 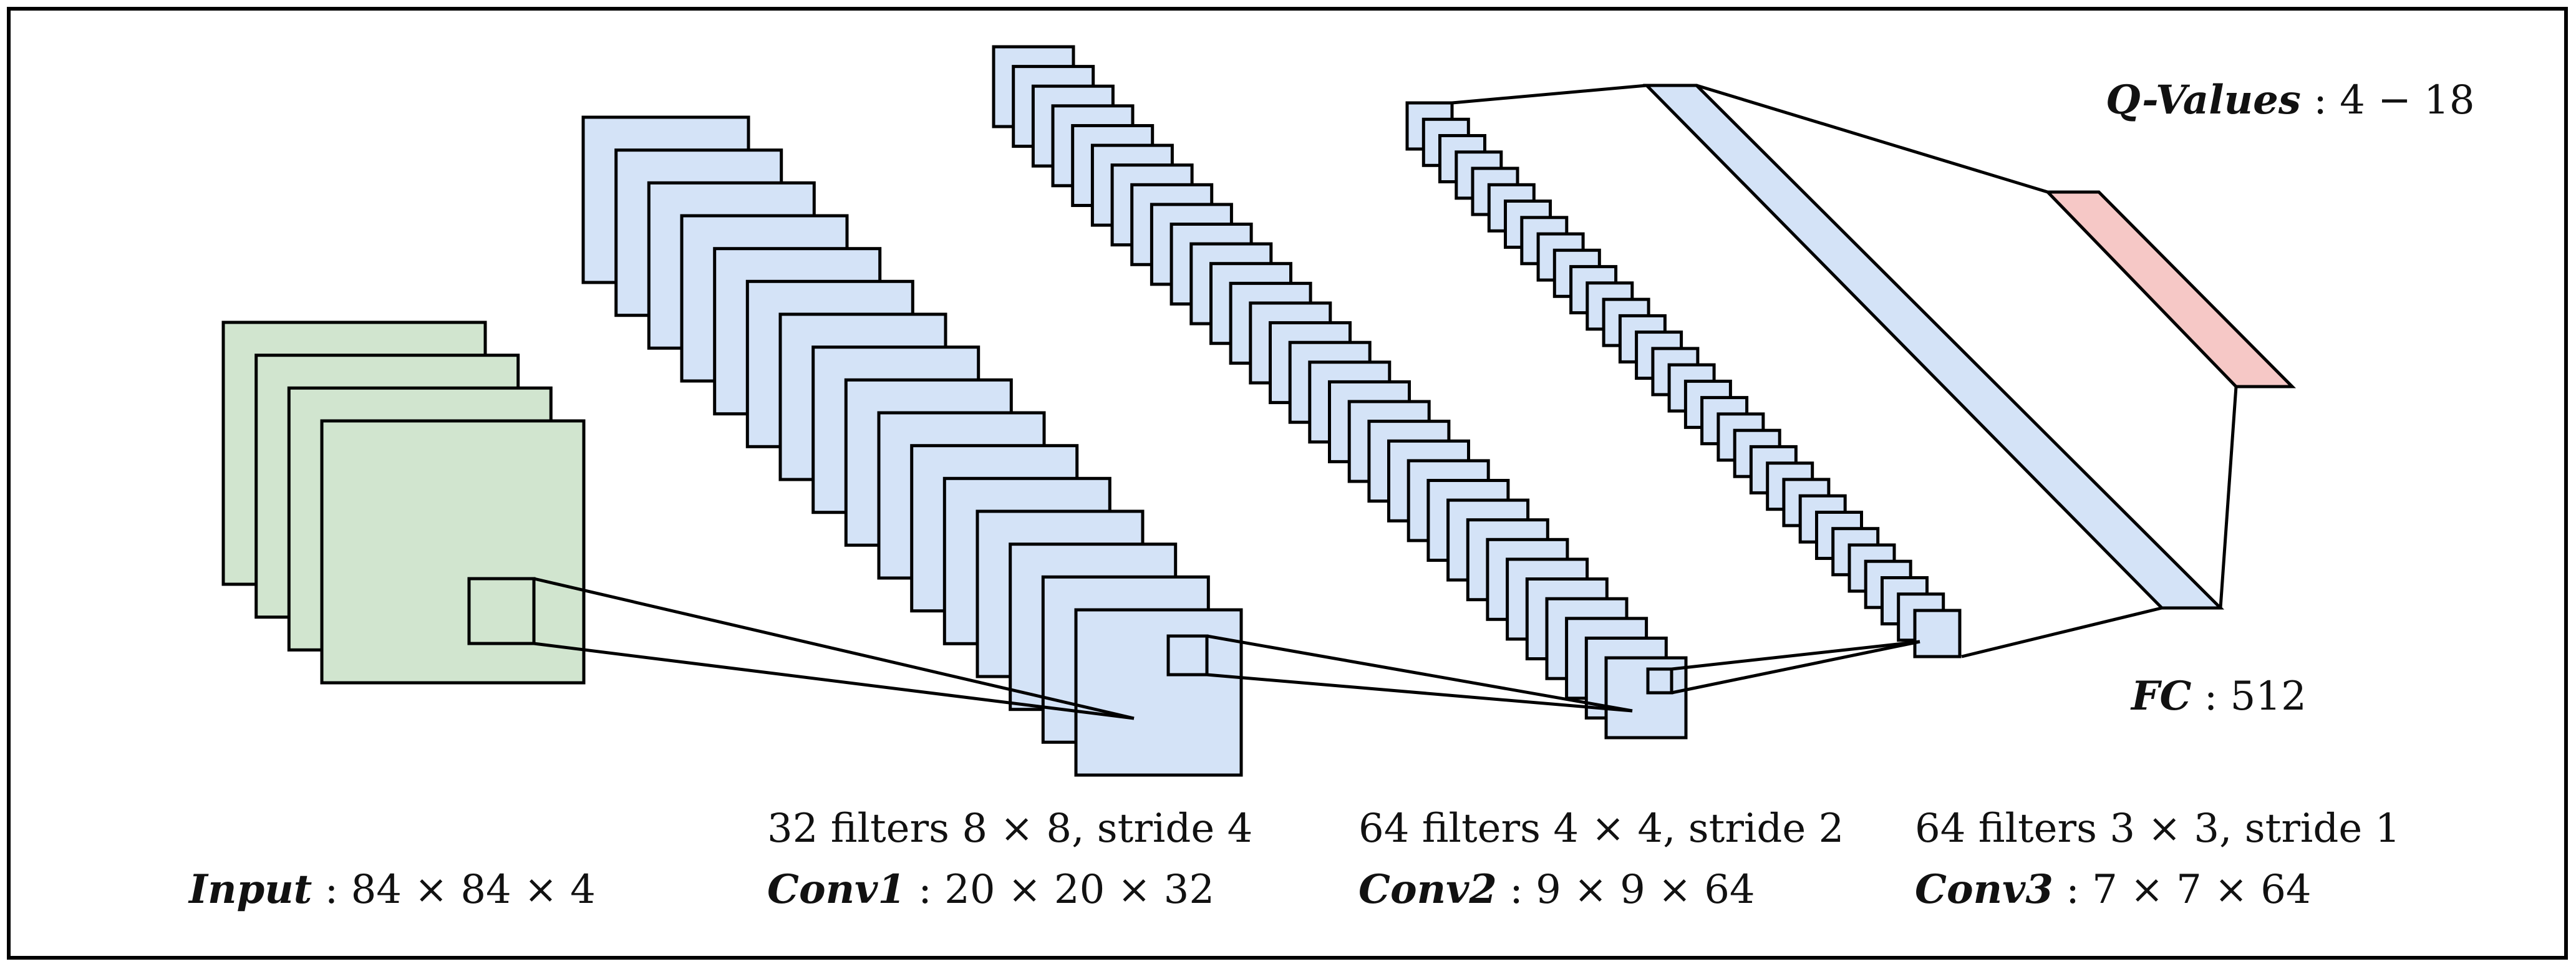 What do you see at coordinates (1158, 692) in the screenshot?
I see `conv1-feature-map` at bounding box center [1158, 692].